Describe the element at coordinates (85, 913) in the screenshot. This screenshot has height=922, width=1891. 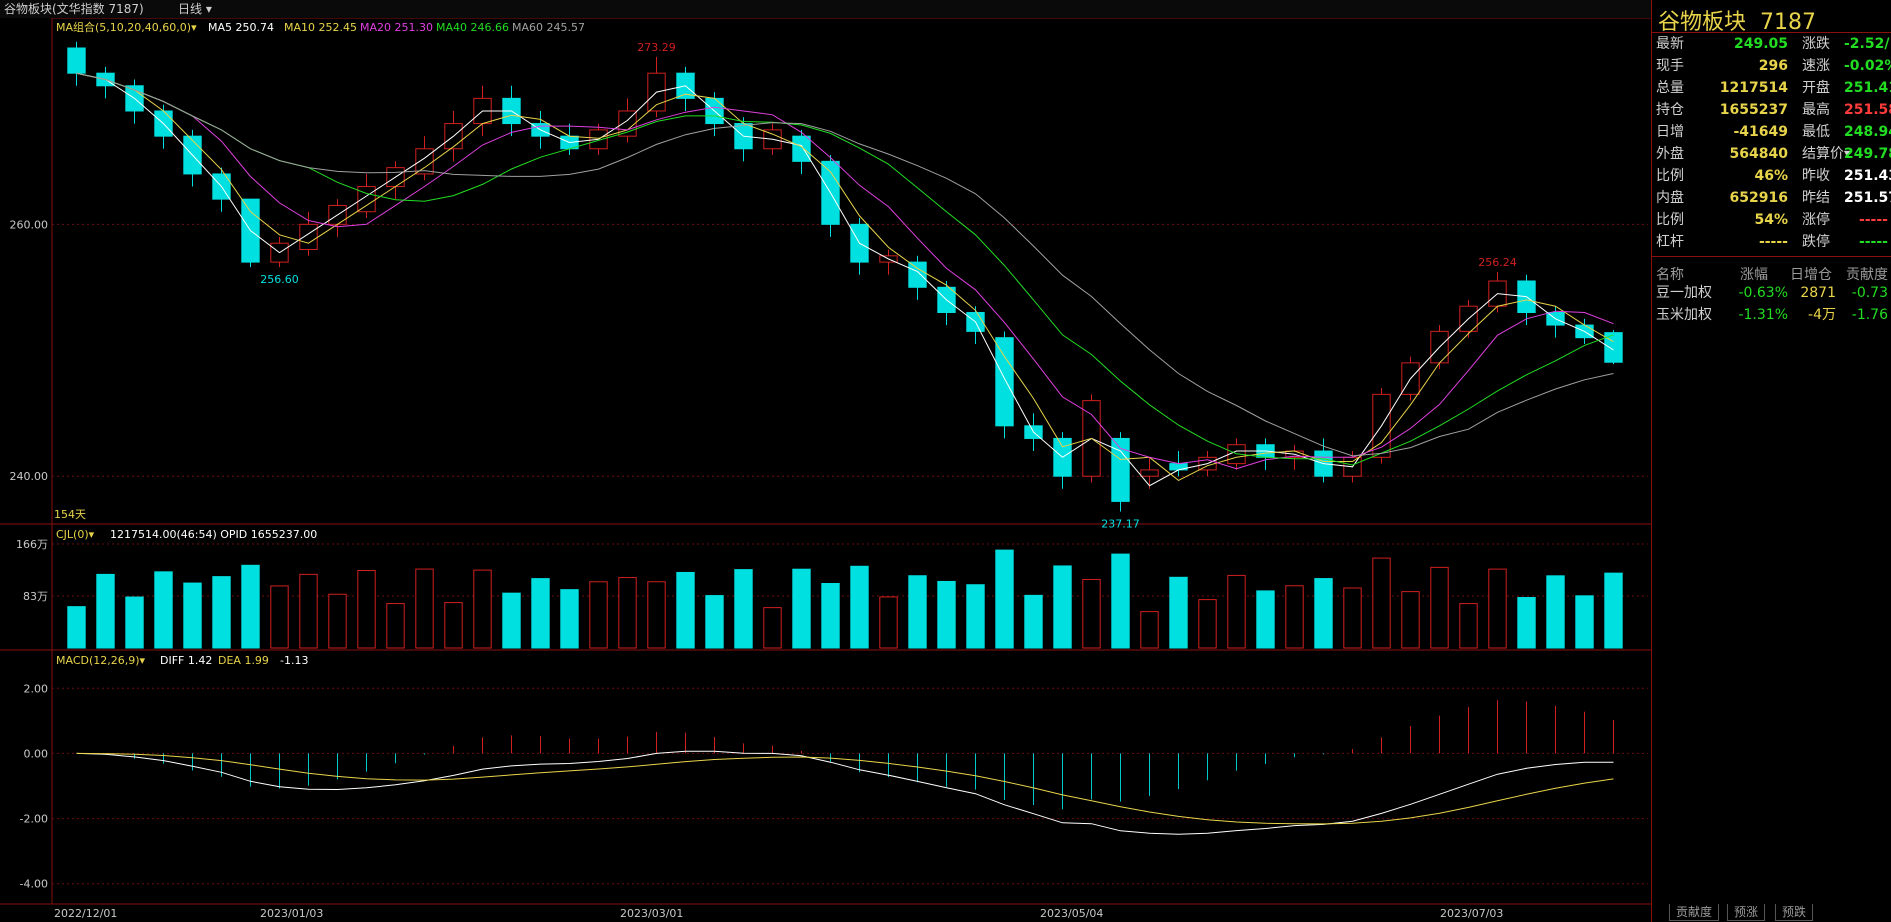
I see `x-date-label: 2022/12/01` at that location.